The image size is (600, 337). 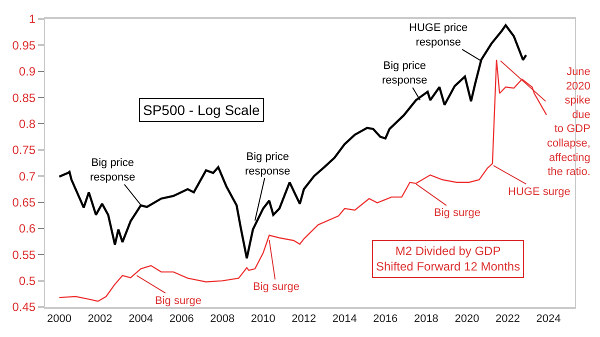 I want to click on x-tick-label: 2006, so click(x=181, y=319).